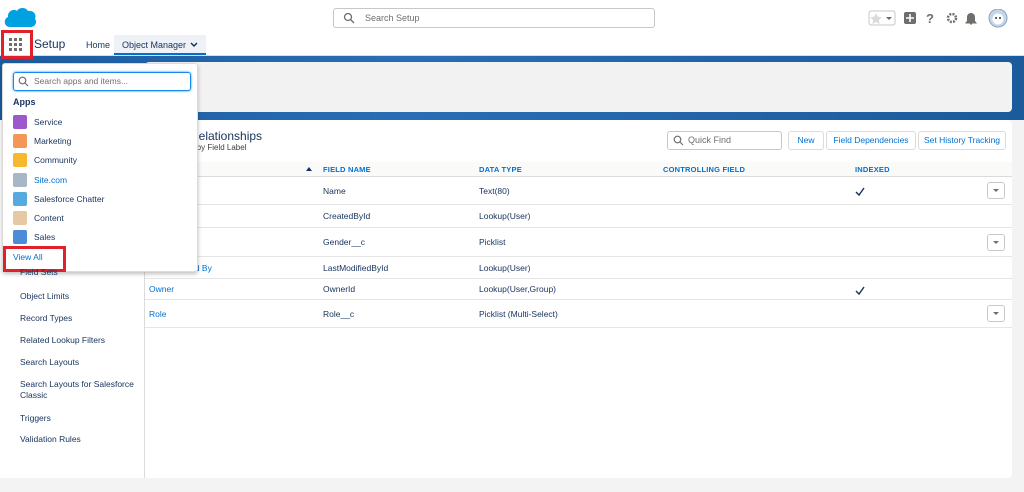  I want to click on column-header: FIELD NAME, so click(347, 169).